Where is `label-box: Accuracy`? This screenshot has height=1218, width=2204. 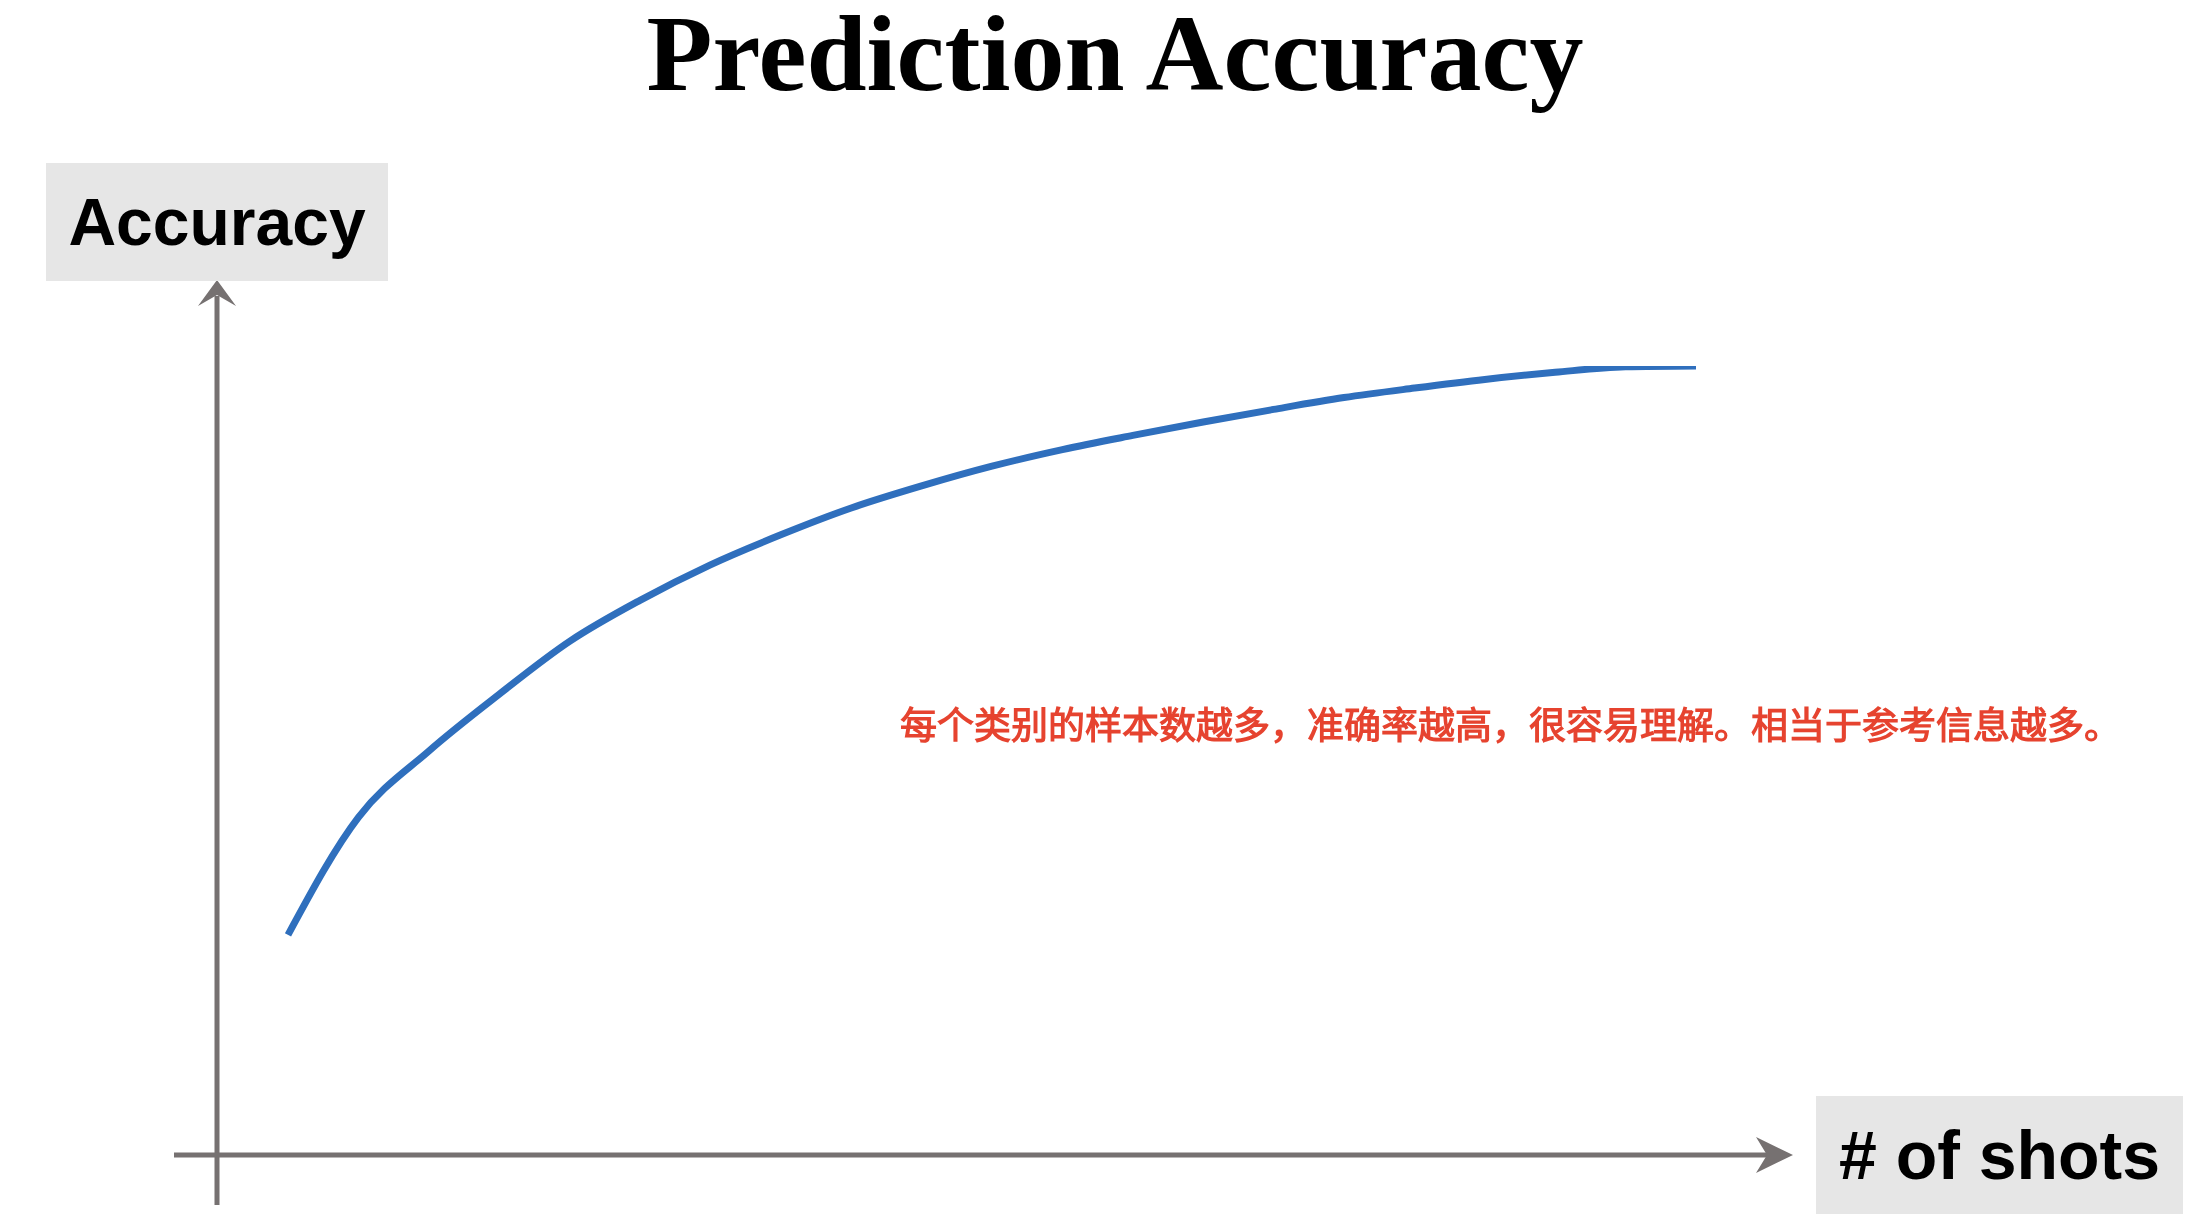 label-box: Accuracy is located at coordinates (217, 222).